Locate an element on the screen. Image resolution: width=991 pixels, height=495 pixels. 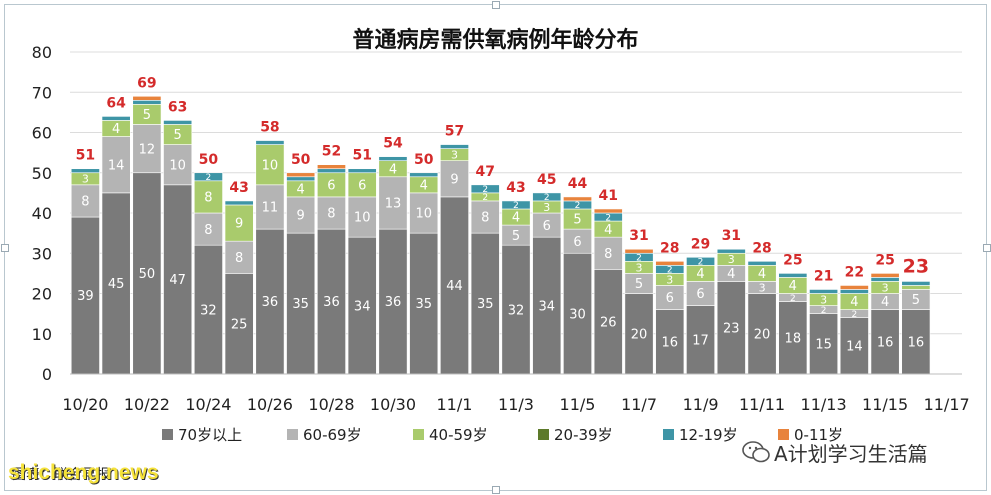
chart-caption: 图表：联合早报 is located at coordinates (61, 475).